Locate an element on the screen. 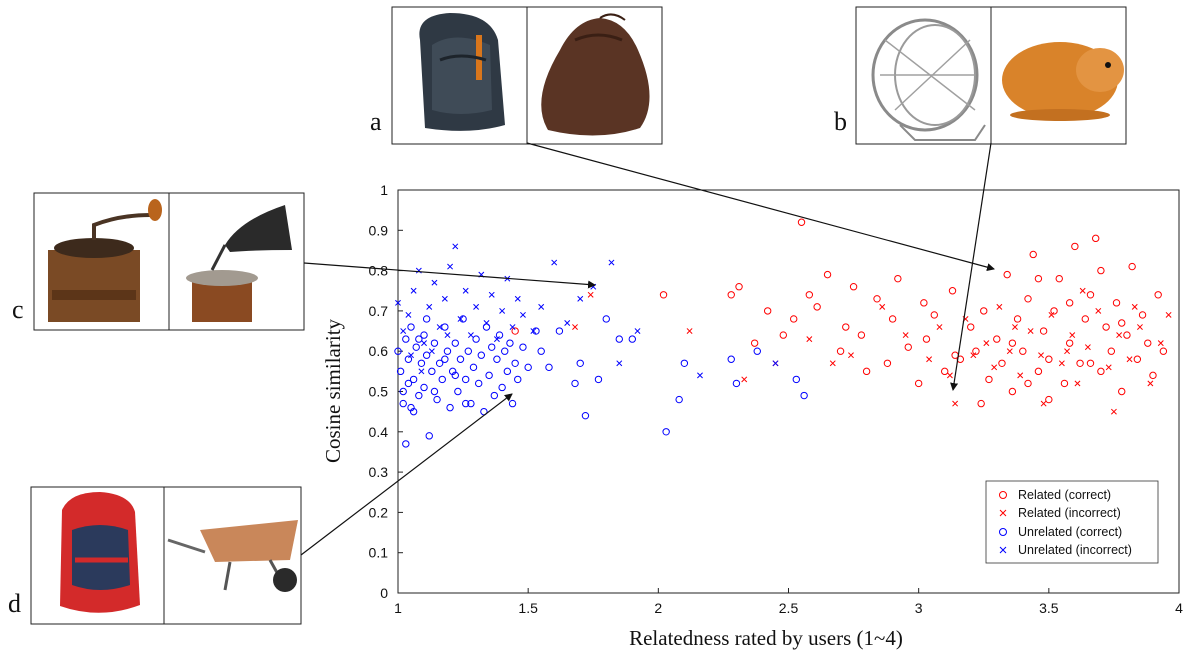 The width and height of the screenshot is (1184, 656). y-tick-label: 0.9 is located at coordinates (379, 230).